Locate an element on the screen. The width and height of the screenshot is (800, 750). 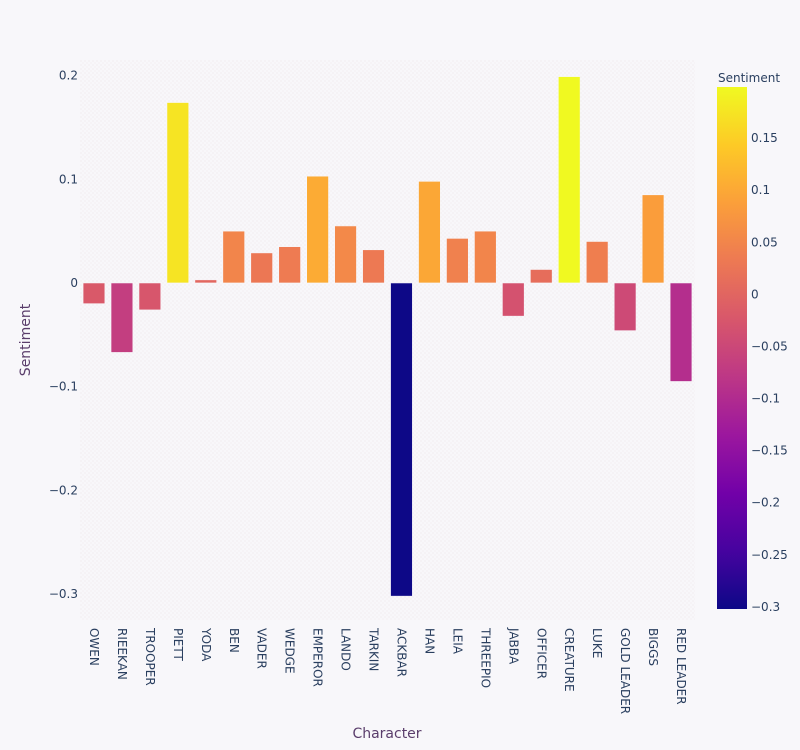
y-tick-label: −0.3 is located at coordinates (63, 594).